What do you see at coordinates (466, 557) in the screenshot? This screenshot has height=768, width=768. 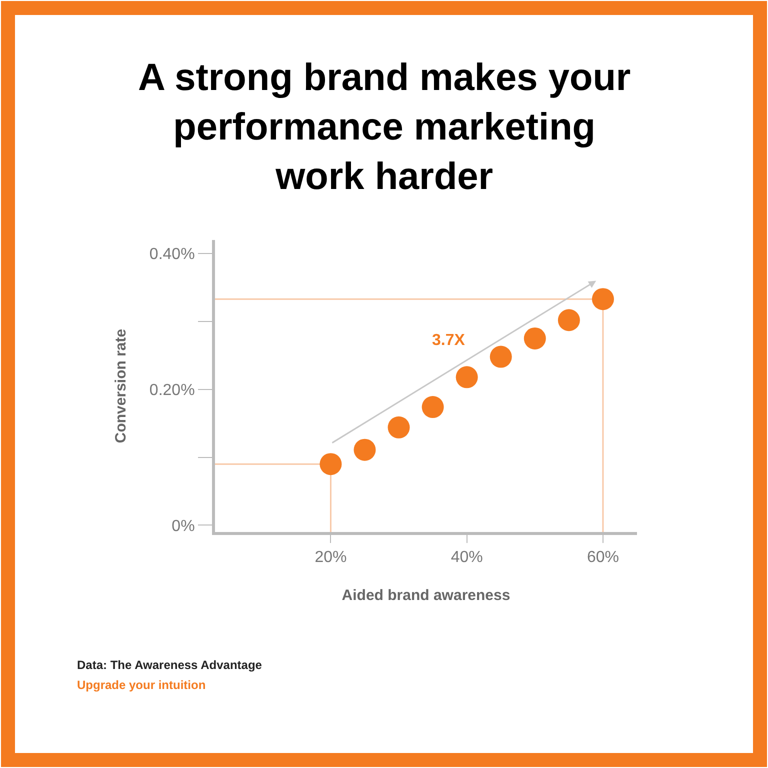 I see `x-tick-label: 40%` at bounding box center [466, 557].